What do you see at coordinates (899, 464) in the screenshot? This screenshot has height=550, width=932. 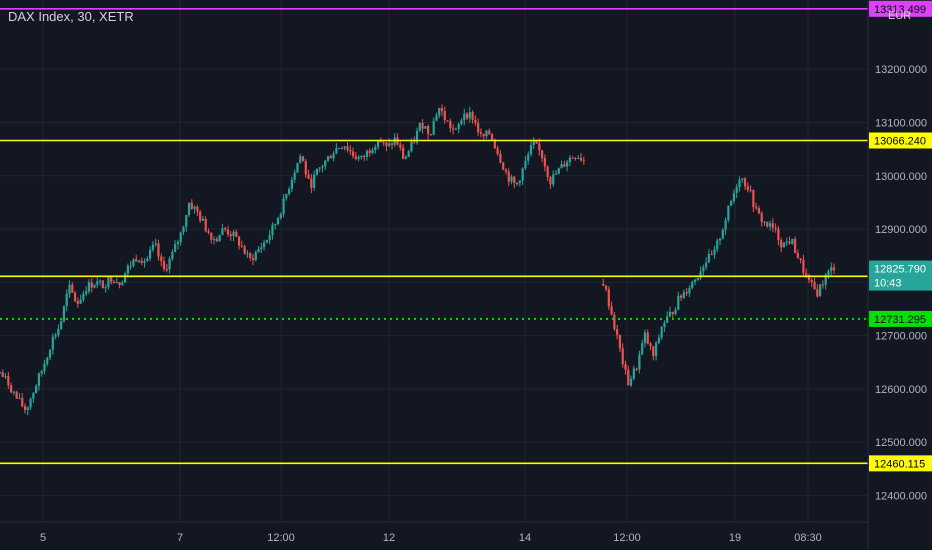 I see `level-12460-label: 12460.115` at bounding box center [899, 464].